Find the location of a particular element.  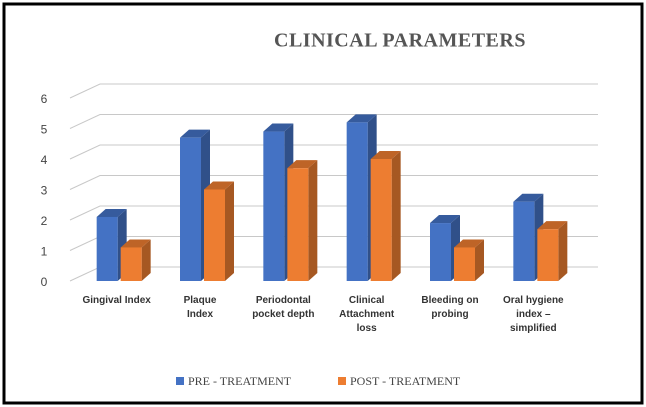

x-tick-label-line: simplified is located at coordinates (533, 328).